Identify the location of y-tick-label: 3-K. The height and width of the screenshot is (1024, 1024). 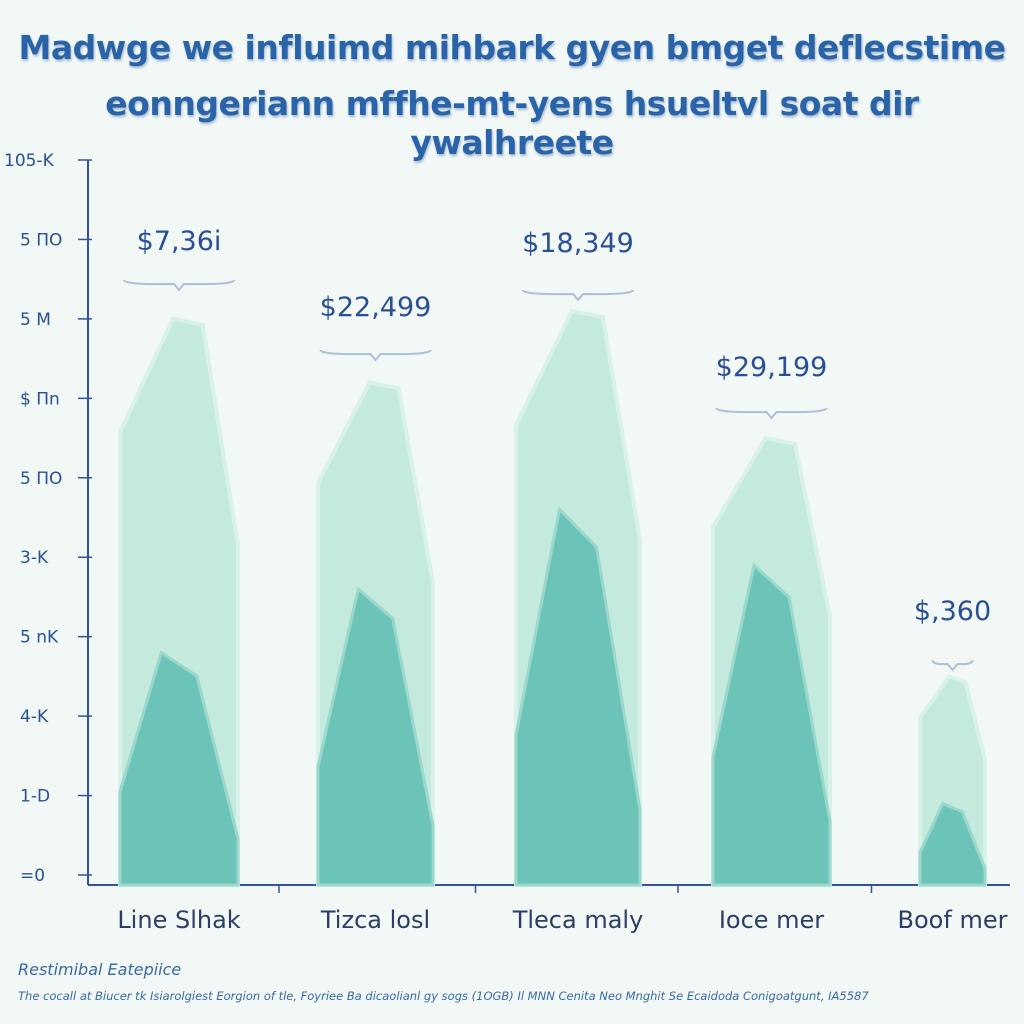
(34, 558).